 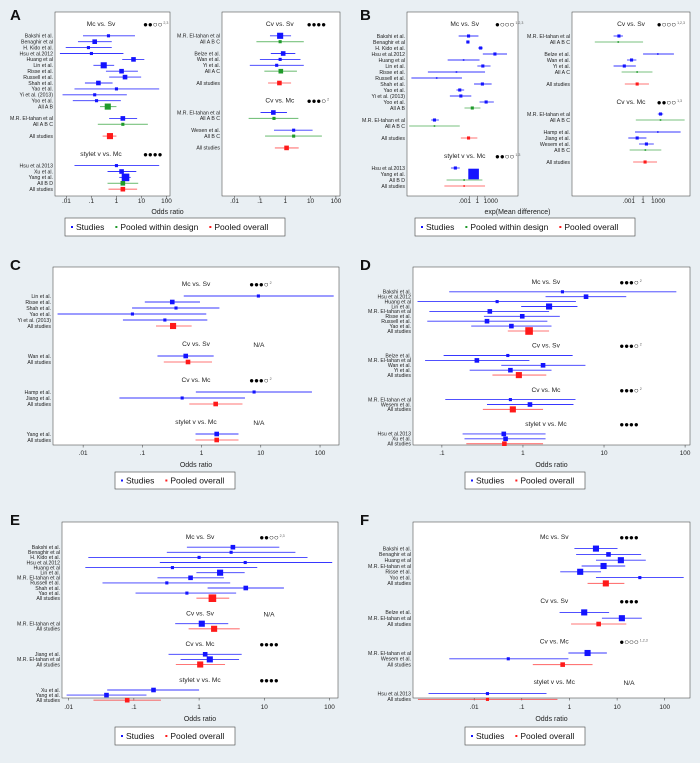 What do you see at coordinates (166, 480) in the screenshot?
I see `legend-marker-overall` at bounding box center [166, 480].